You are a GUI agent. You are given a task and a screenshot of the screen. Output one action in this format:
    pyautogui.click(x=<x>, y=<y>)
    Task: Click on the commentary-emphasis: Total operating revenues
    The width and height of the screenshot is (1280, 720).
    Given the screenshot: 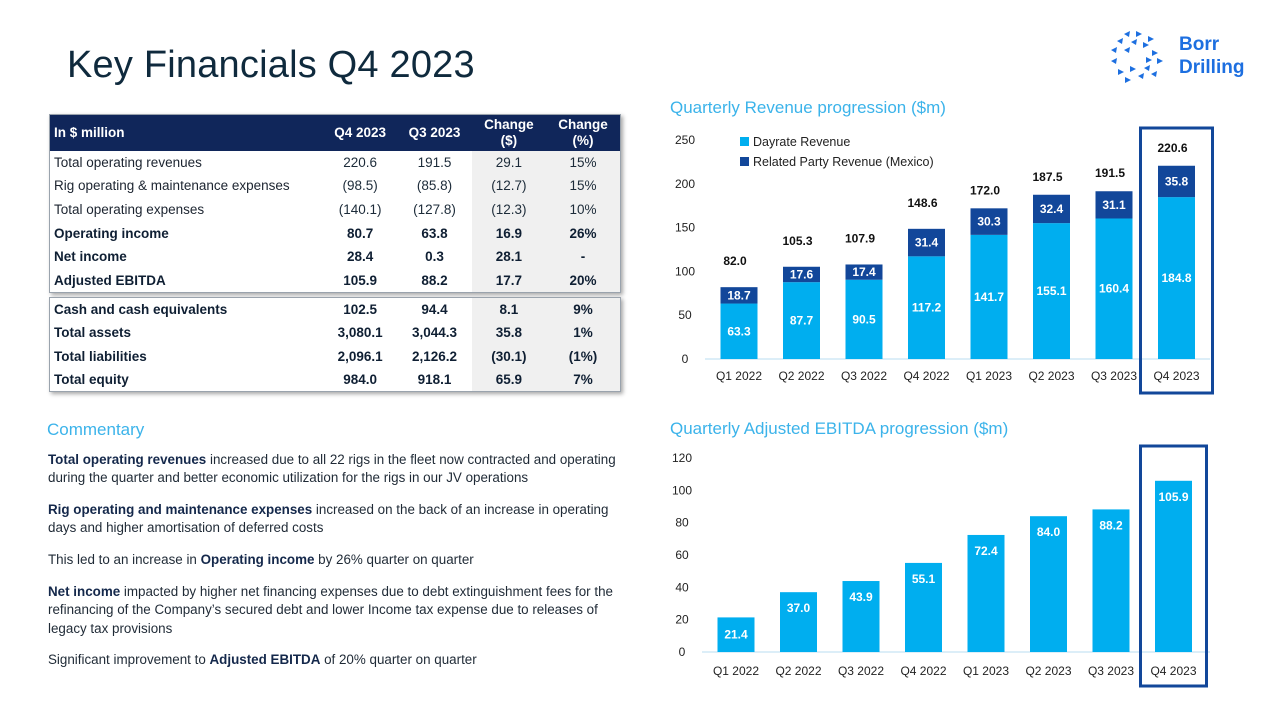 What is the action you would take?
    pyautogui.click(x=127, y=459)
    